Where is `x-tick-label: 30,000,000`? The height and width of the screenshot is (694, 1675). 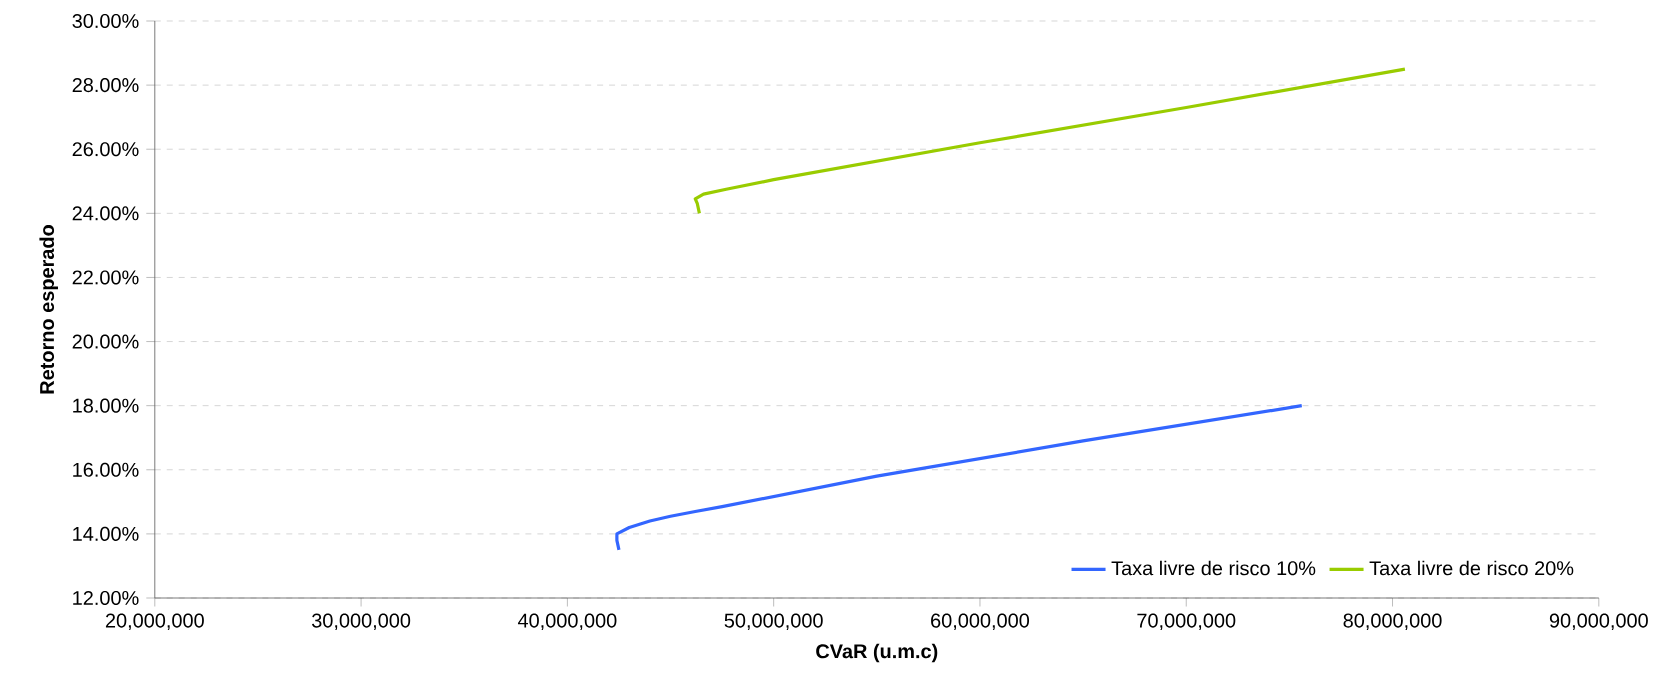 x-tick-label: 30,000,000 is located at coordinates (361, 622).